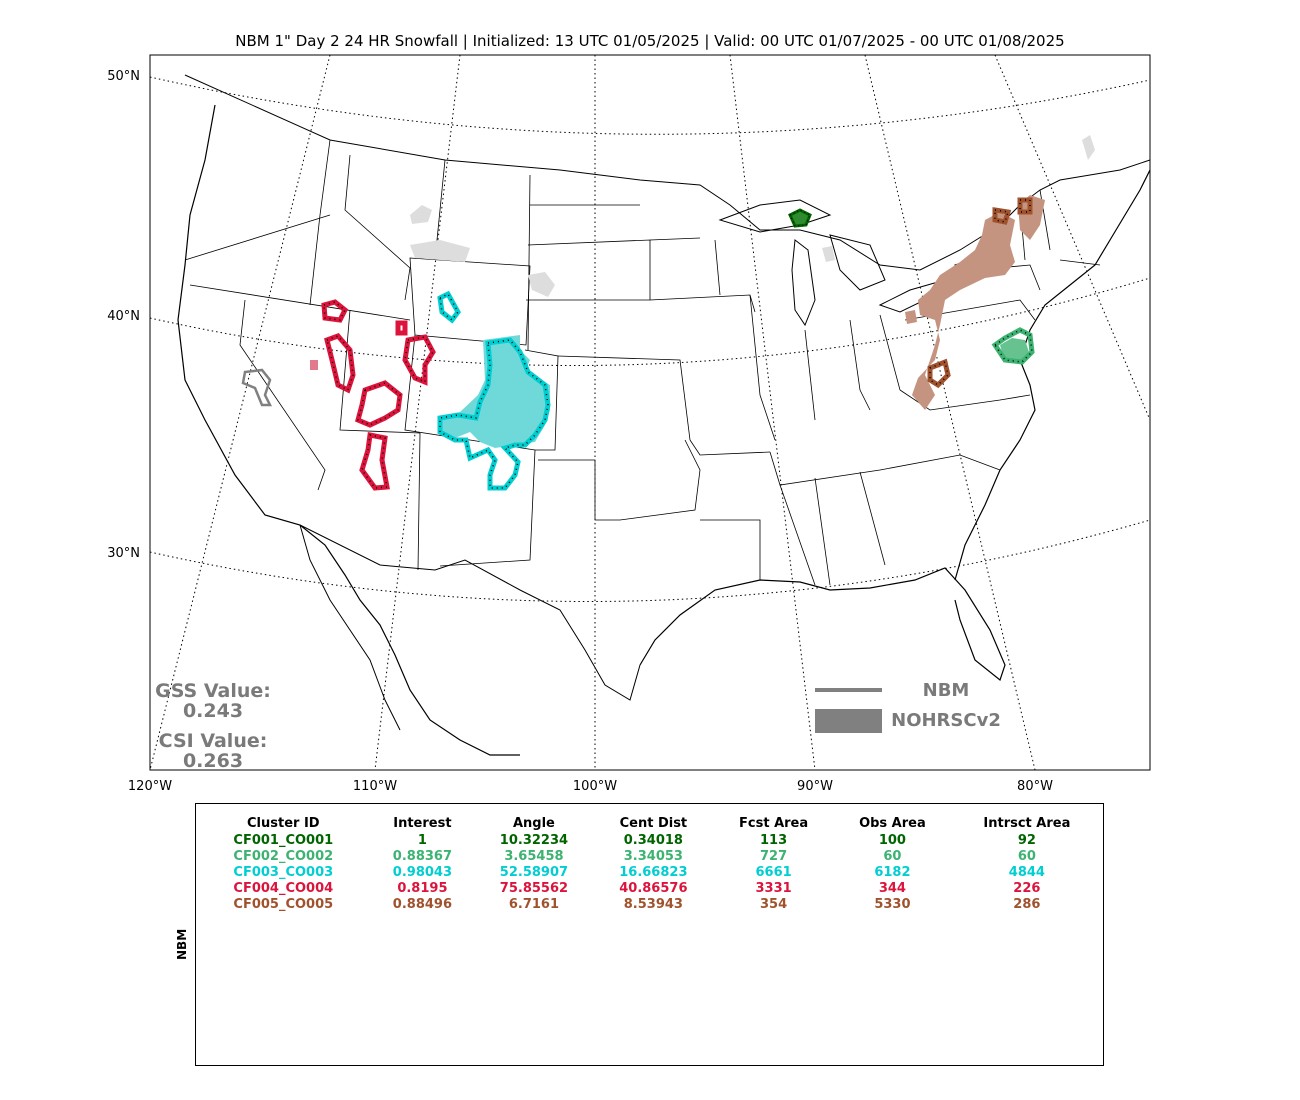 Image resolution: width=1300 pixels, height=1100 pixels. I want to click on table-cell: 0.88496, so click(422, 904).